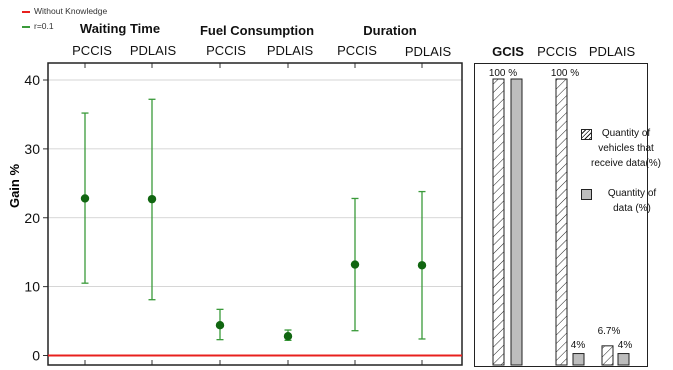 This screenshot has width=673, height=370. I want to click on bar-data-label: 6.7%, so click(609, 331).